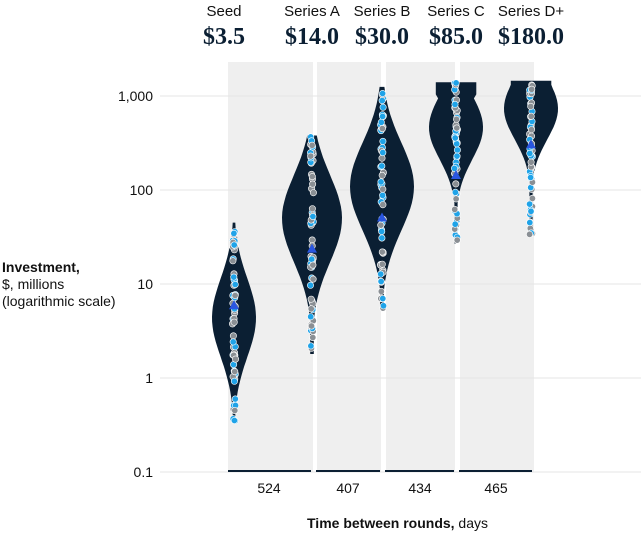 The image size is (641, 533). What do you see at coordinates (531, 37) in the screenshot?
I see `round-median-value: $180.0` at bounding box center [531, 37].